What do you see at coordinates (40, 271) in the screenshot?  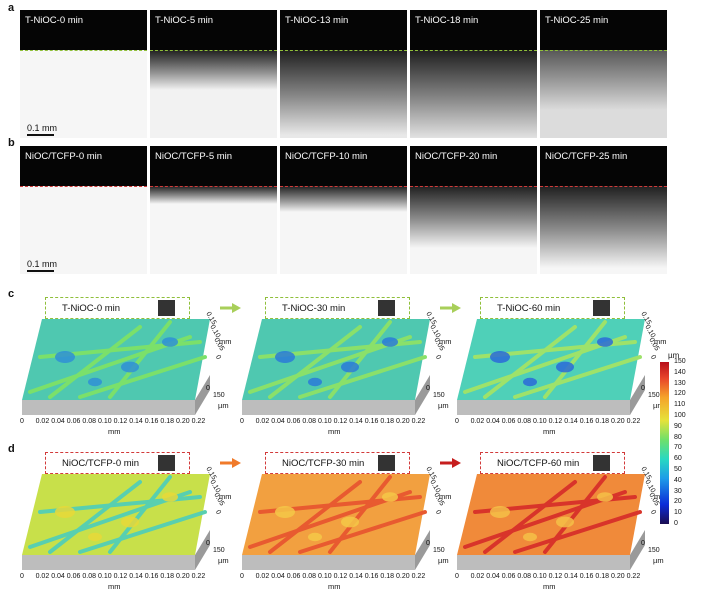 I see `scale-bar` at bounding box center [40, 271].